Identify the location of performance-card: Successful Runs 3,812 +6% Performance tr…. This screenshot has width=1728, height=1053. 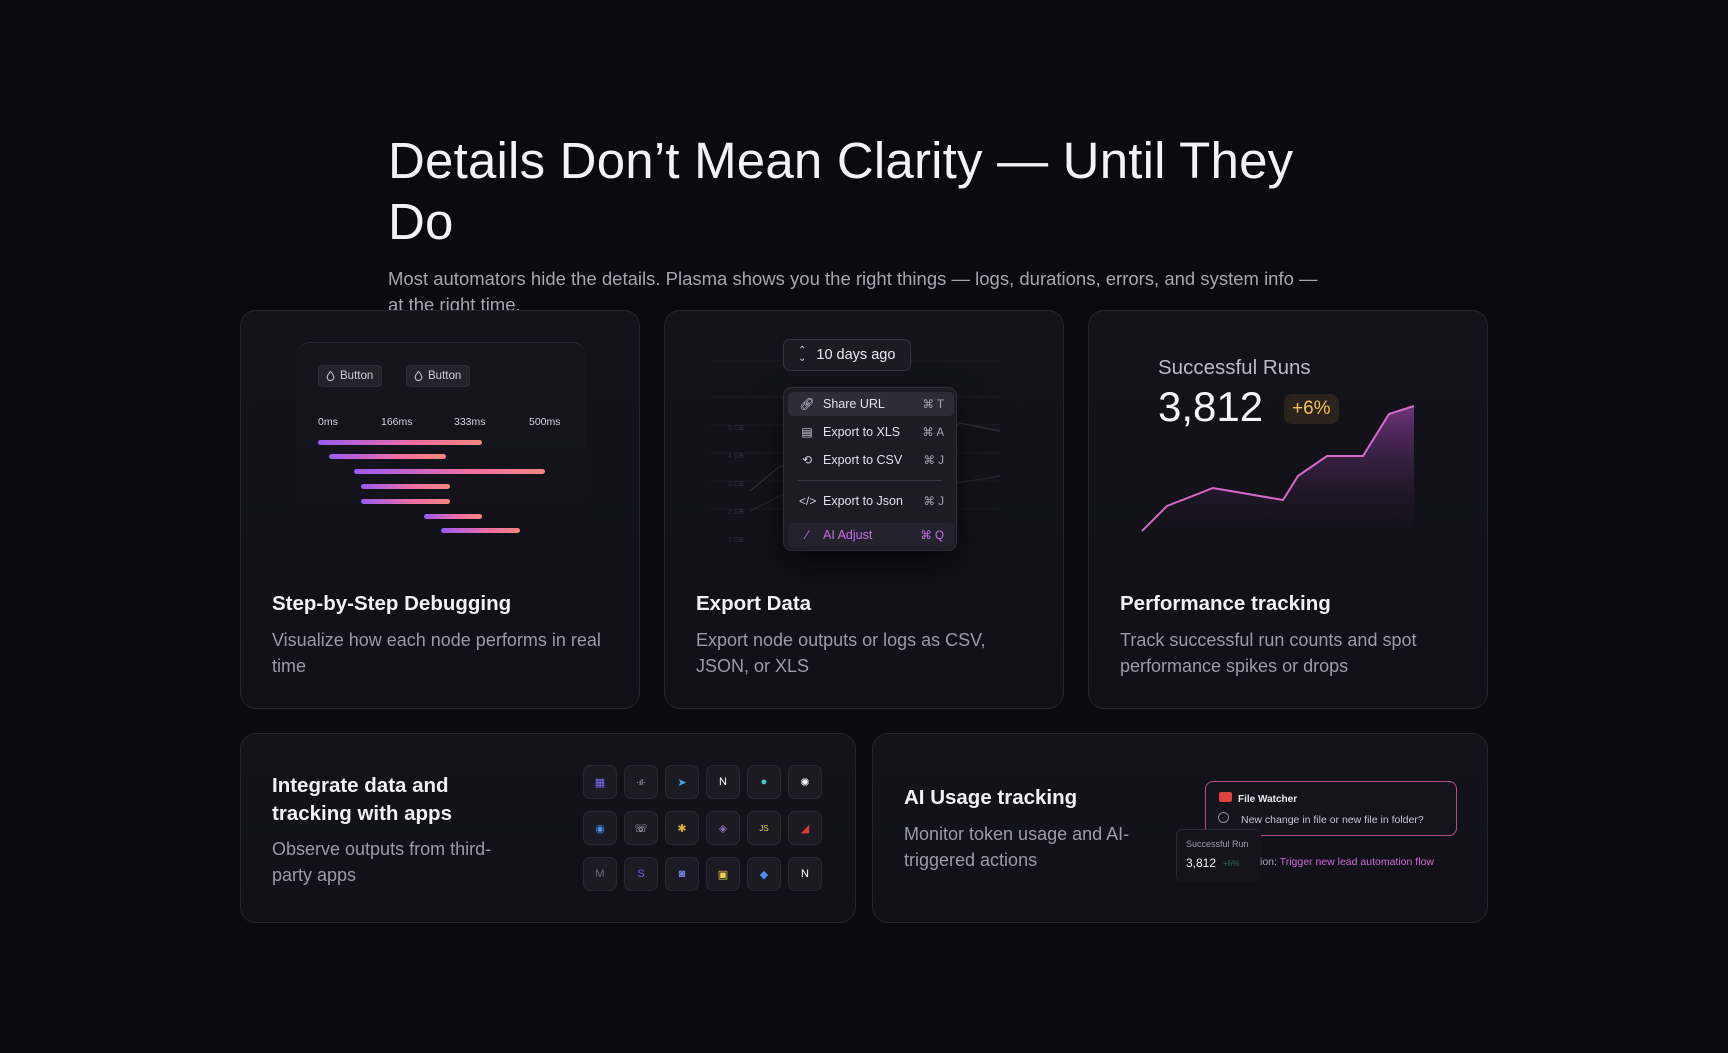
(1288, 509).